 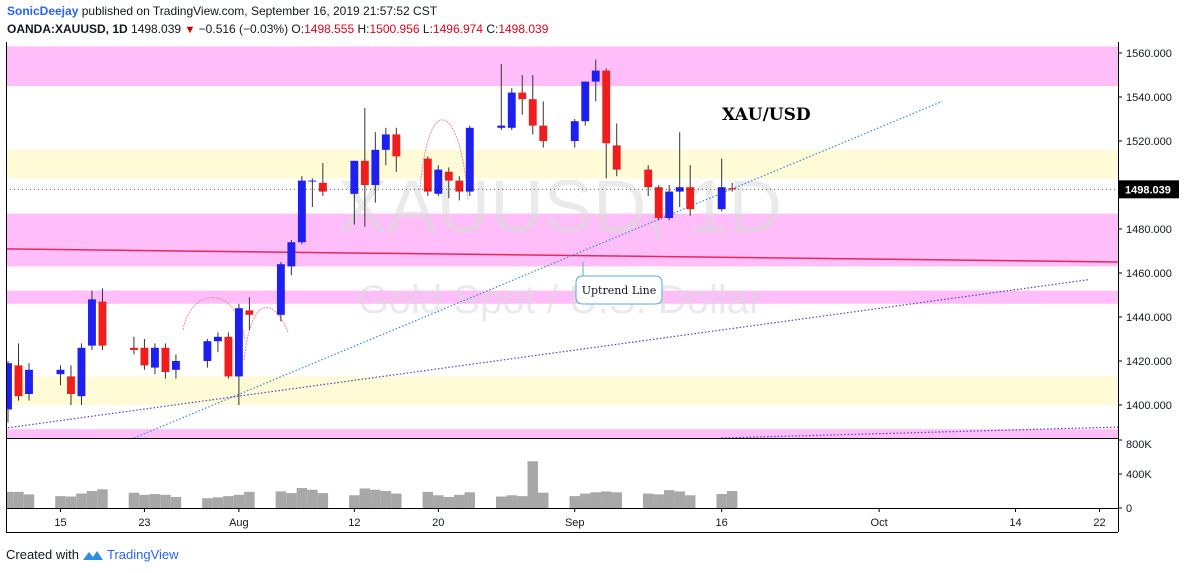 I want to click on pair-label: XAU/USD, so click(x=766, y=115).